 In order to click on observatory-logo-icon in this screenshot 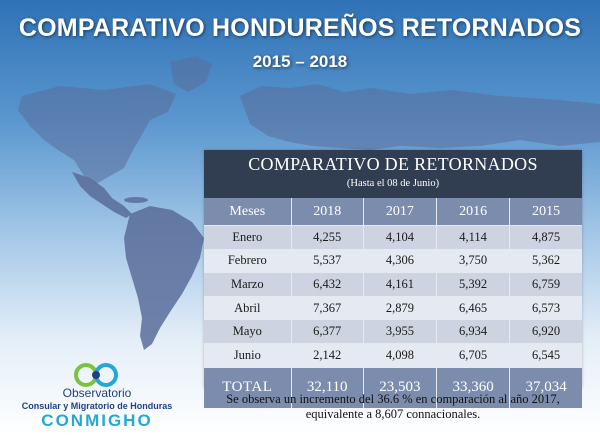, I will do `click(96, 375)`.